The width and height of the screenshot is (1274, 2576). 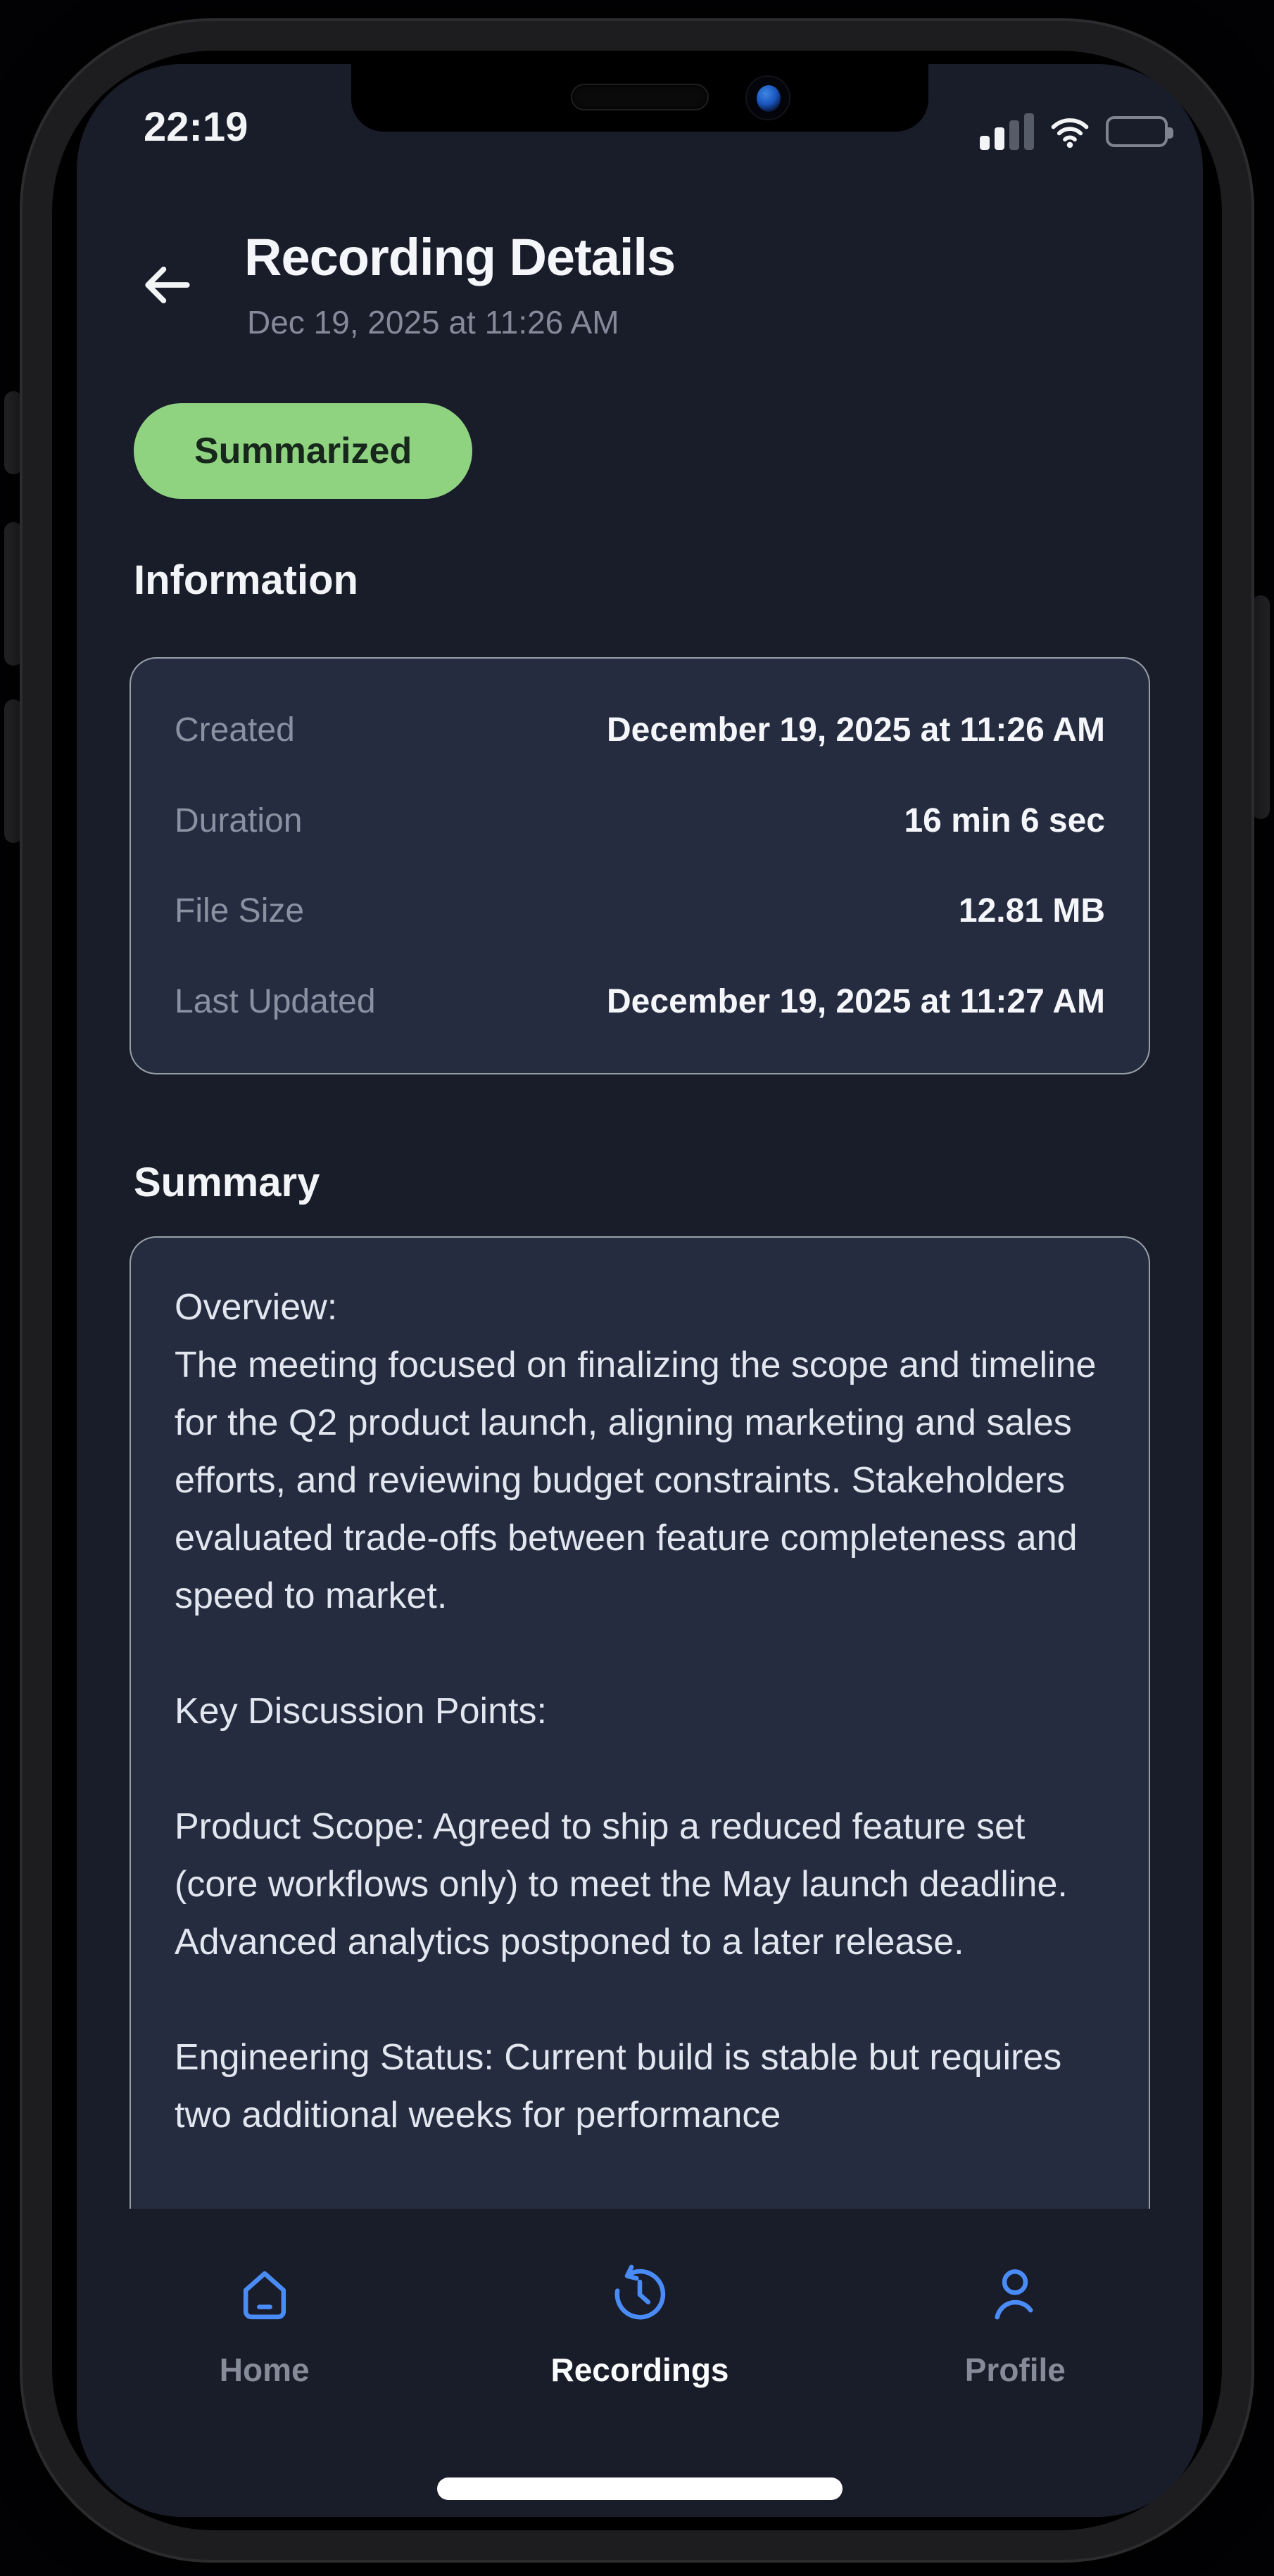 What do you see at coordinates (276, 1002) in the screenshot?
I see `info-label: Last Updated` at bounding box center [276, 1002].